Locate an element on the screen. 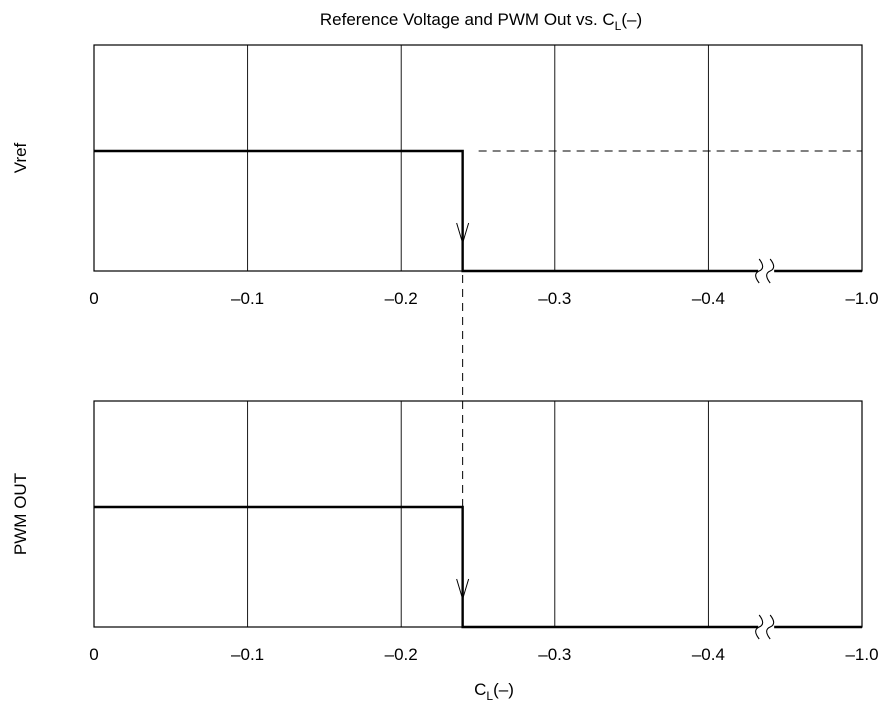 The height and width of the screenshot is (713, 891). panel-vref-y-label: Vref is located at coordinates (20, 157).